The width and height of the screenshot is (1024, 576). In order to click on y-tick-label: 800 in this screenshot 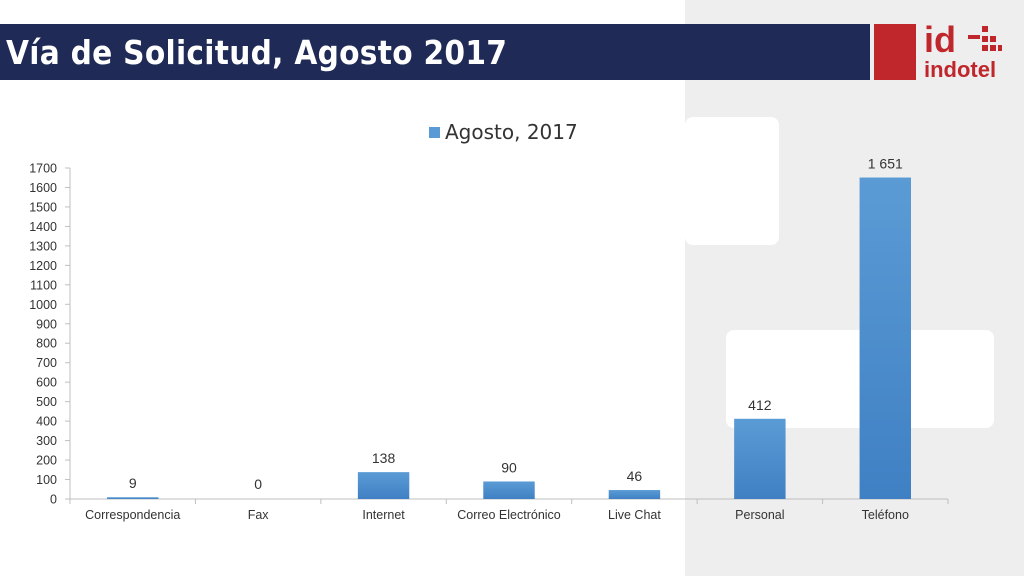, I will do `click(46, 344)`.